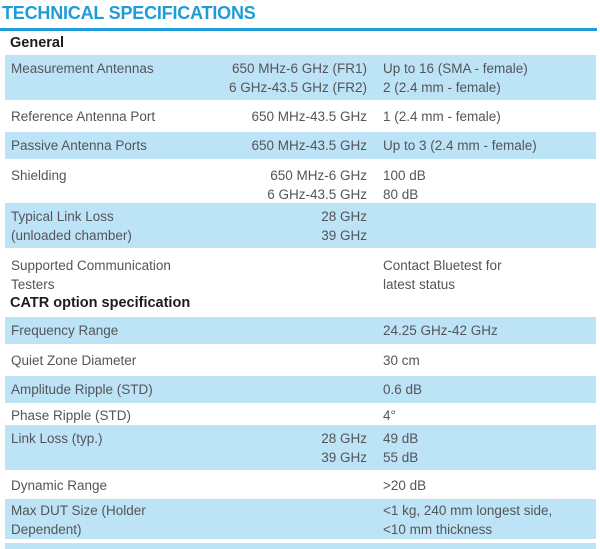  Describe the element at coordinates (442, 116) in the screenshot. I see `spec-value: 1 (2.4 mm - female)` at that location.